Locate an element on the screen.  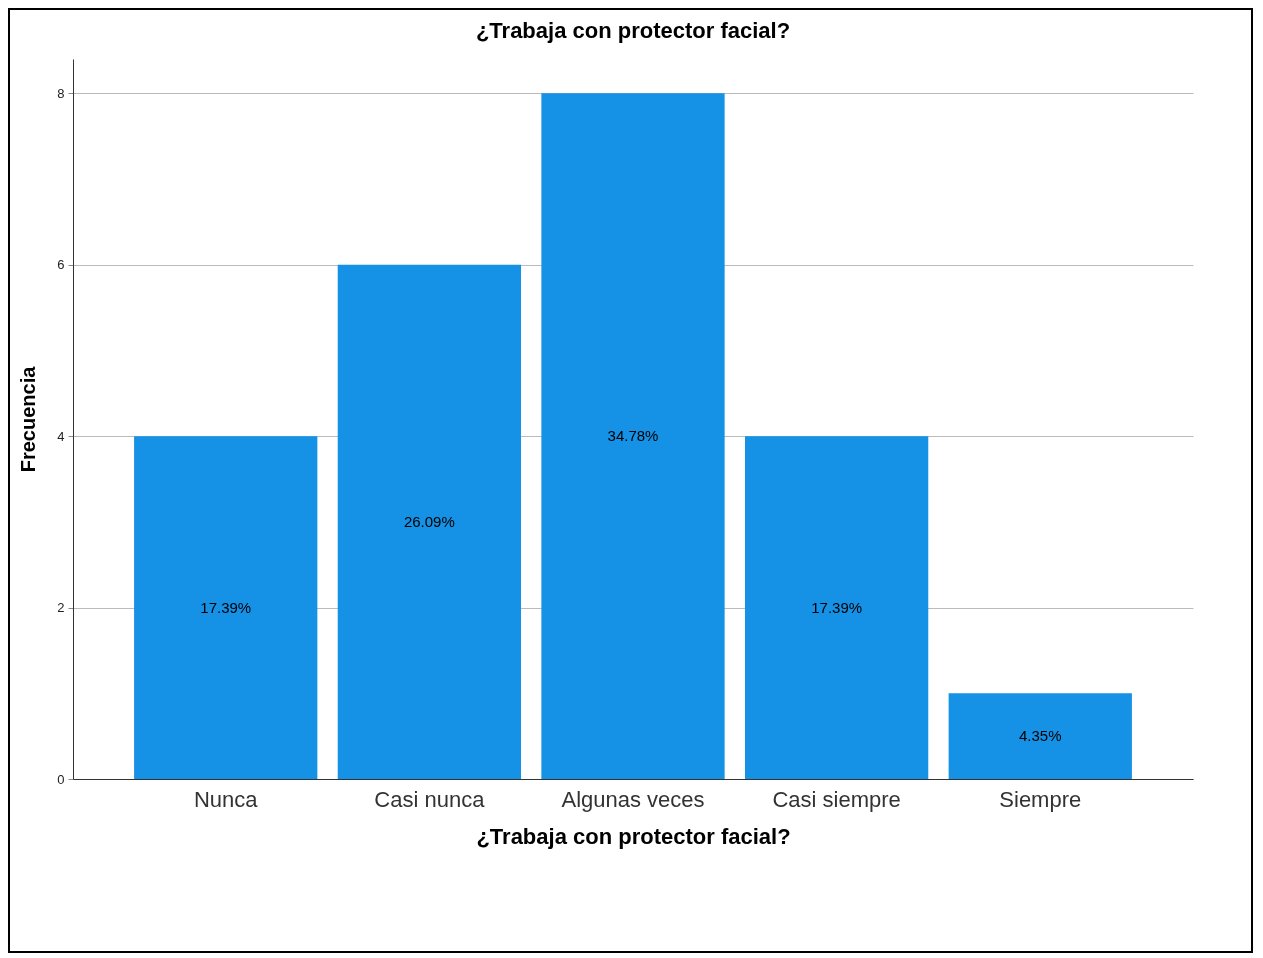
y-tick-label: 2 is located at coordinates (61, 608).